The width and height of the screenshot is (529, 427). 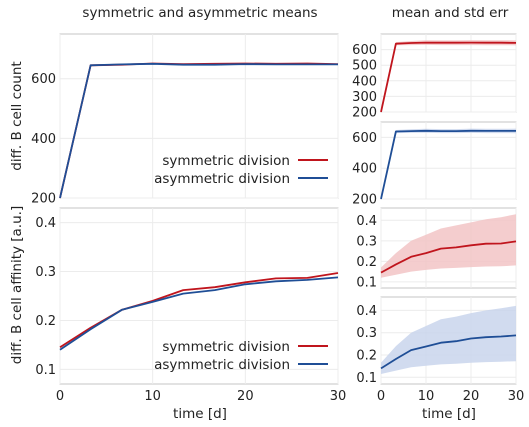 I want to click on y-tick-label: 500, so click(x=364, y=66).